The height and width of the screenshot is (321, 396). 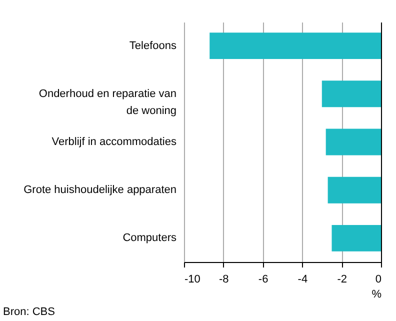 What do you see at coordinates (377, 294) in the screenshot?
I see `x-axis-title: %` at bounding box center [377, 294].